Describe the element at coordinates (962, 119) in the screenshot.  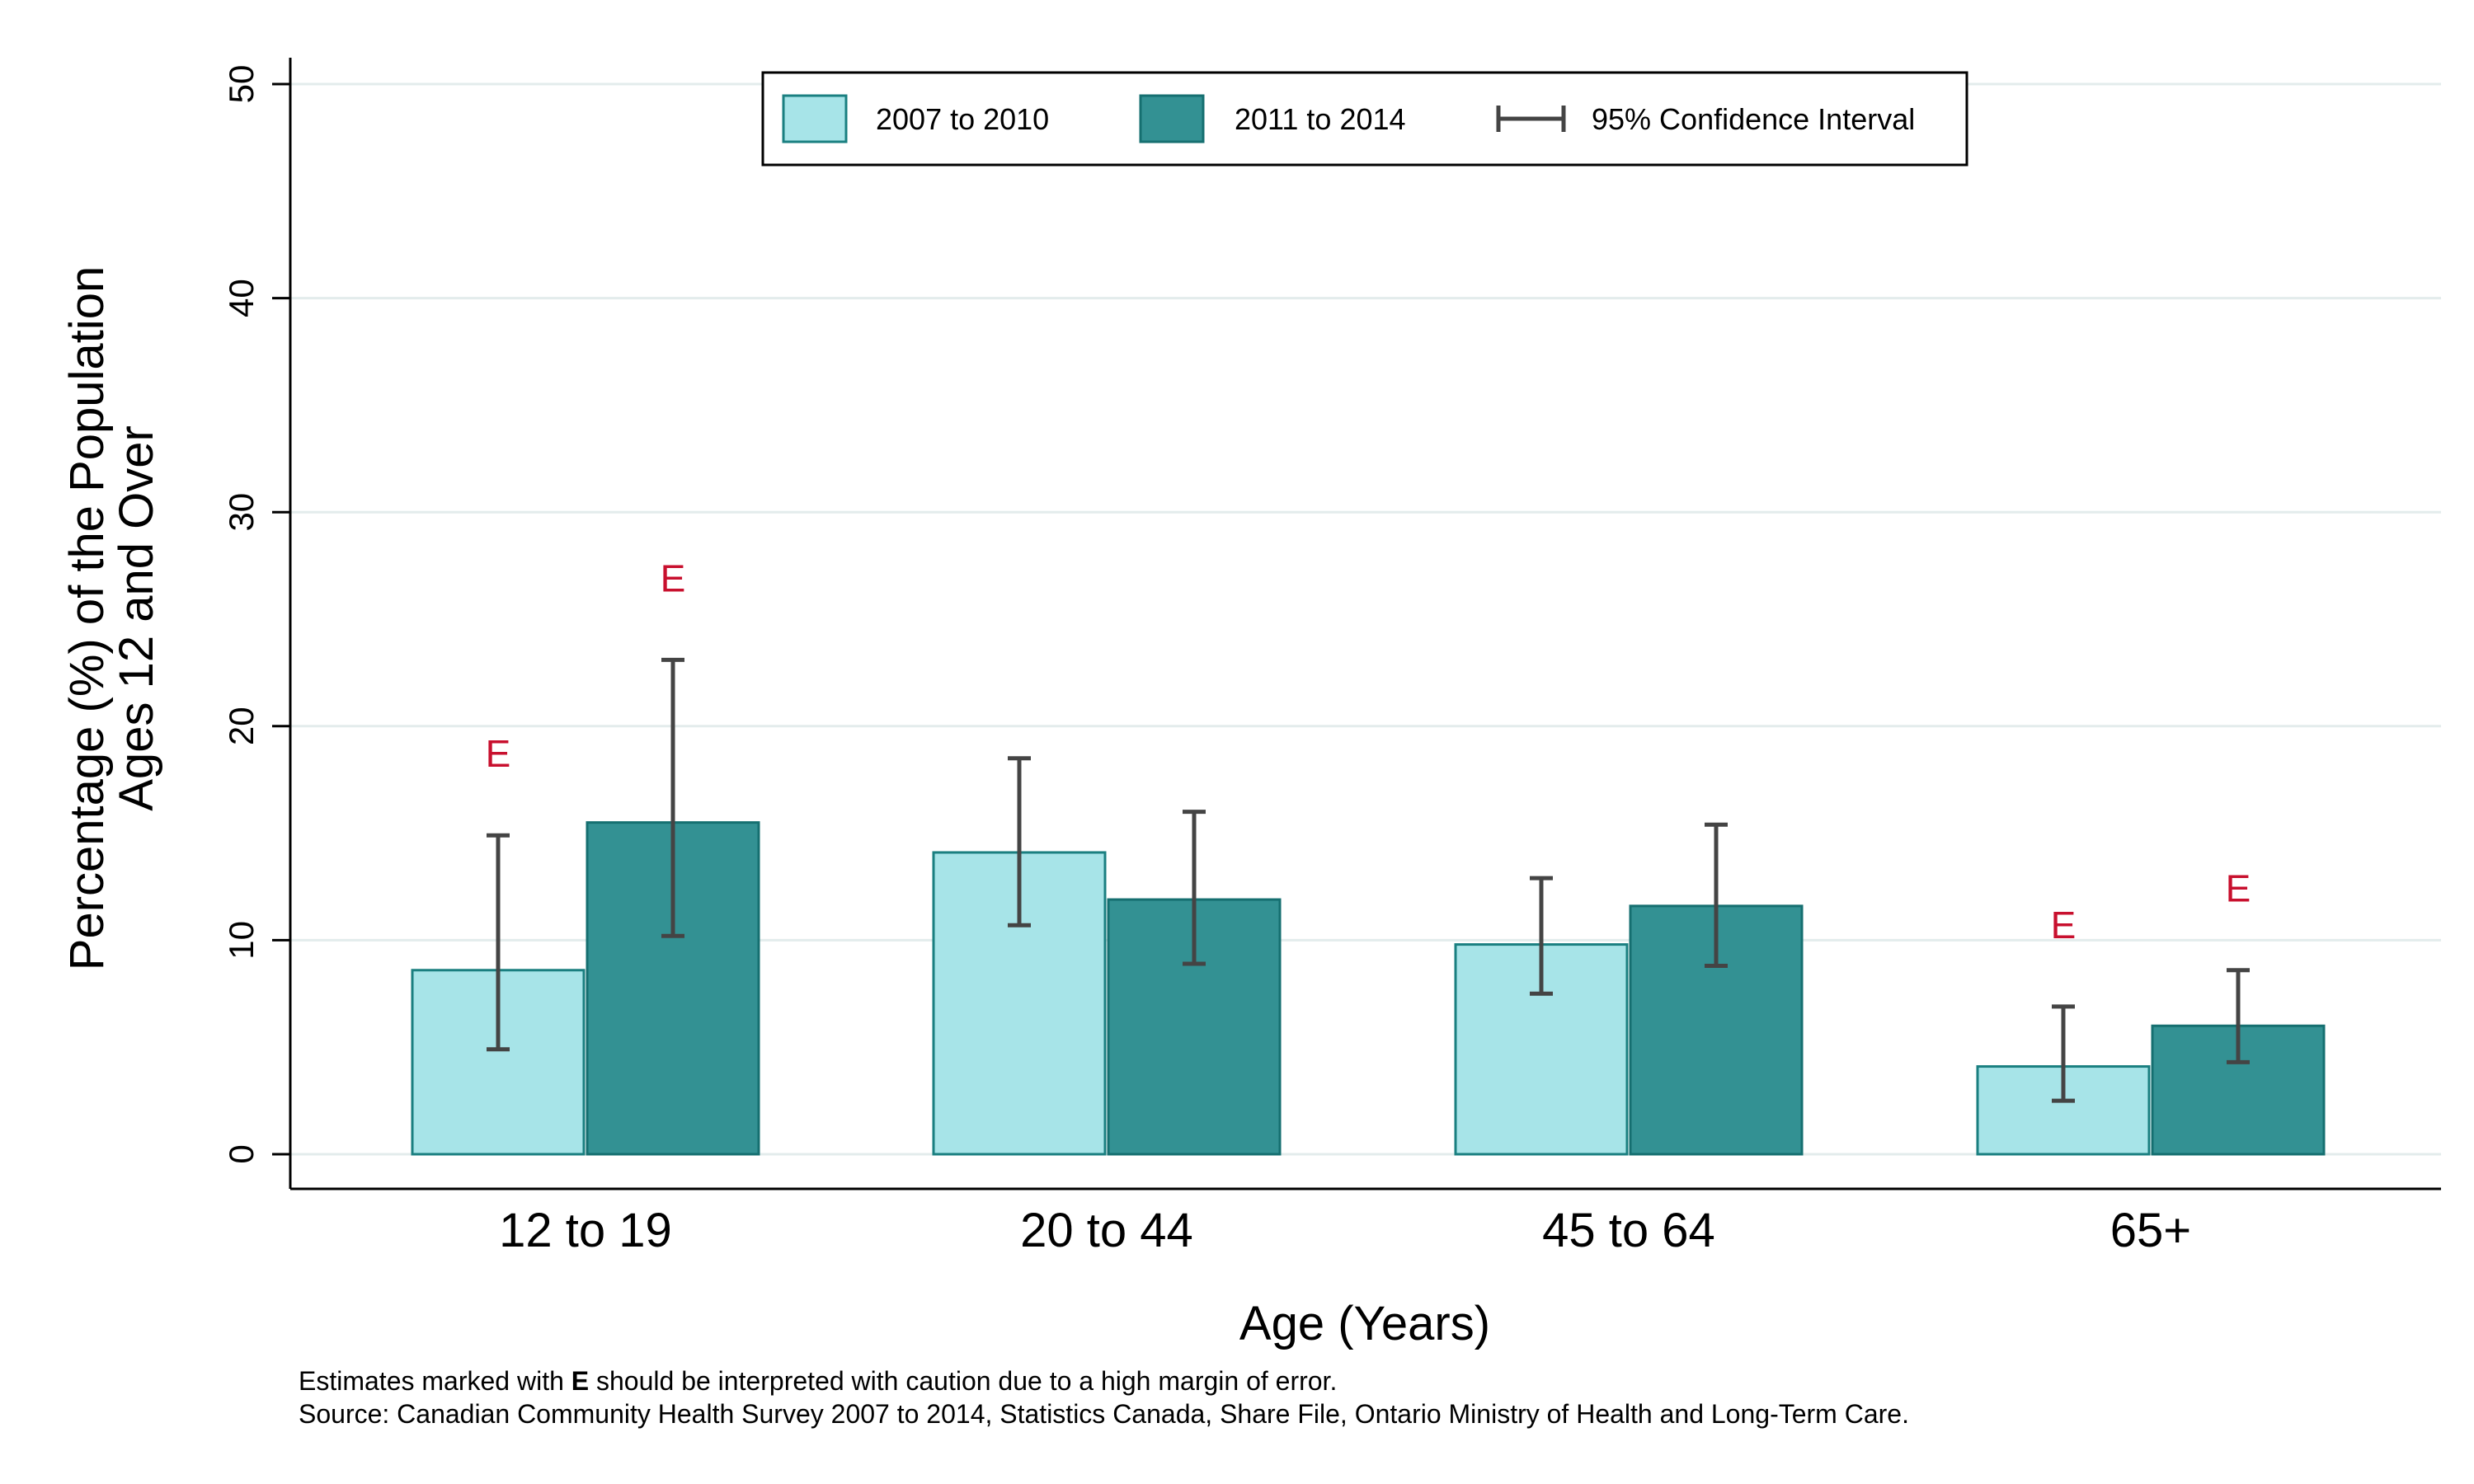
I see `legend-label-2007-2010: 2007 to 2010` at that location.